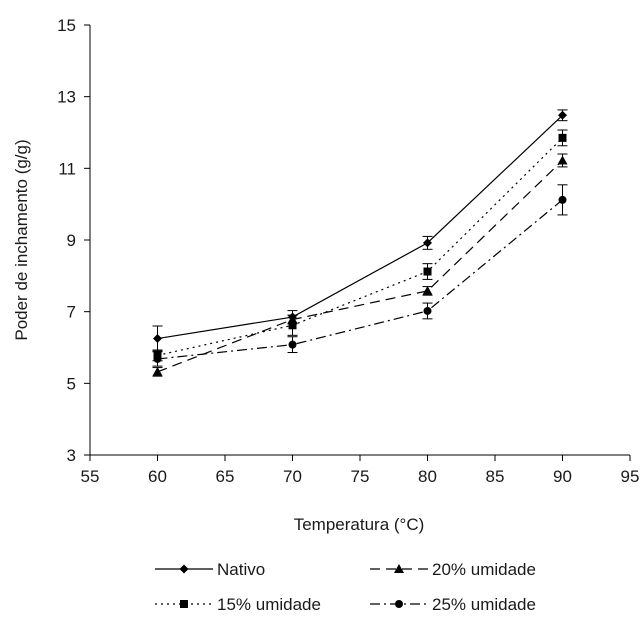  I want to click on legend-label: 20% umidade, so click(484, 569).